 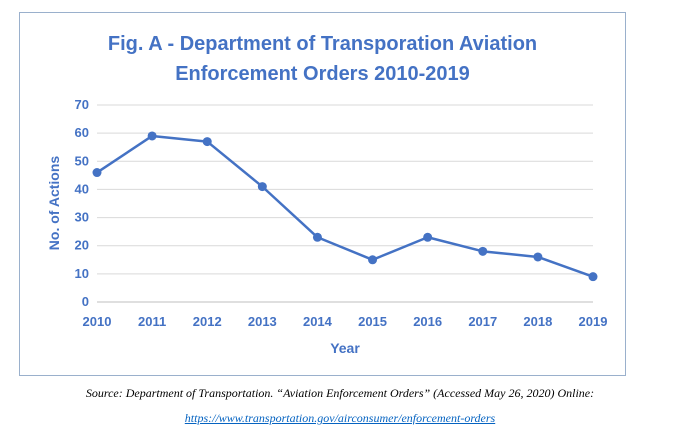 I want to click on data-point-2016, so click(x=428, y=237).